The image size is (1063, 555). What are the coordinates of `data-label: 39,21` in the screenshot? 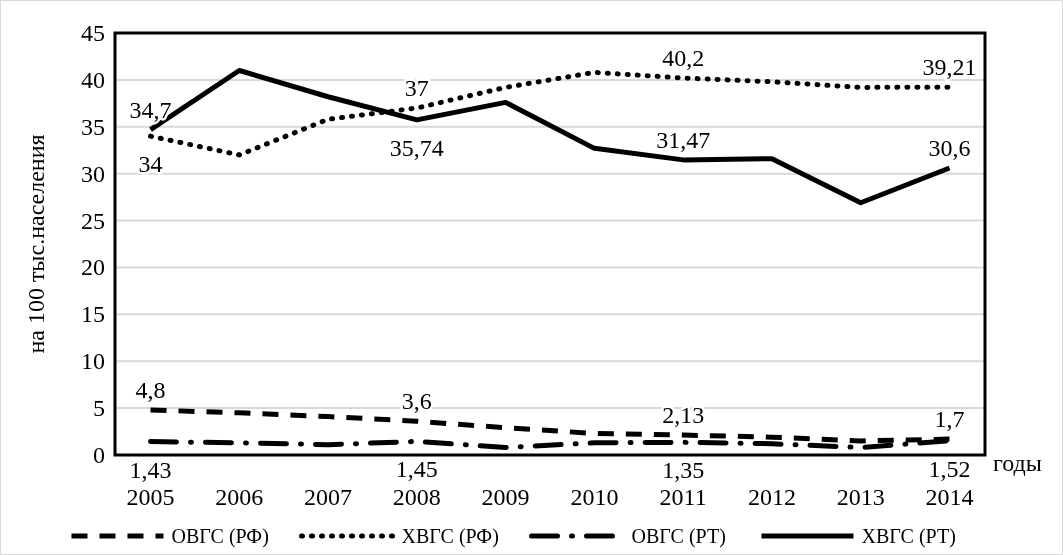 It's located at (949, 67).